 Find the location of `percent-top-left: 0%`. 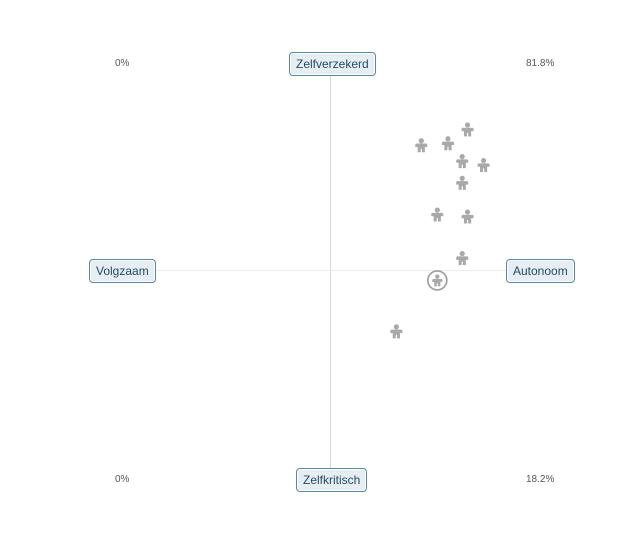

percent-top-left: 0% is located at coordinates (122, 63).